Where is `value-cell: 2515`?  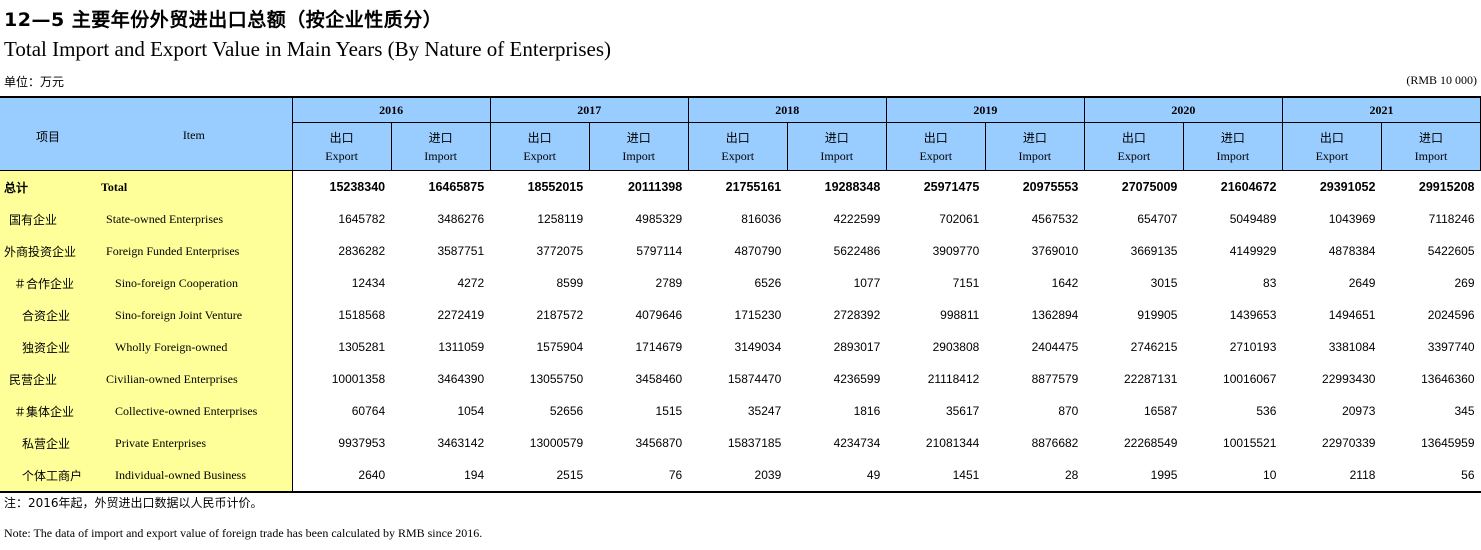
value-cell: 2515 is located at coordinates (540, 476).